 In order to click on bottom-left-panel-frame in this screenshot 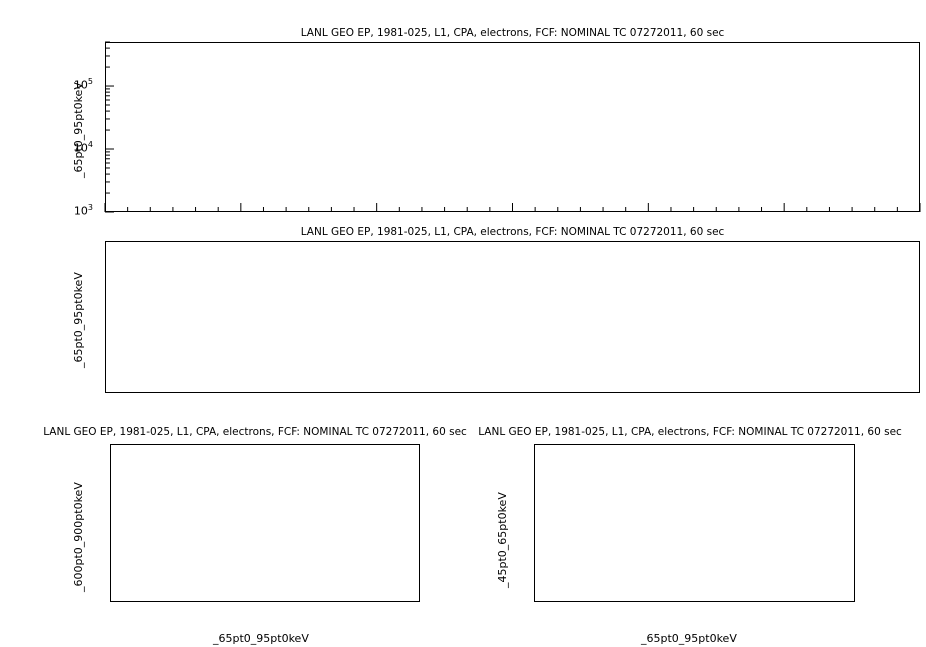, I will do `click(265, 523)`.